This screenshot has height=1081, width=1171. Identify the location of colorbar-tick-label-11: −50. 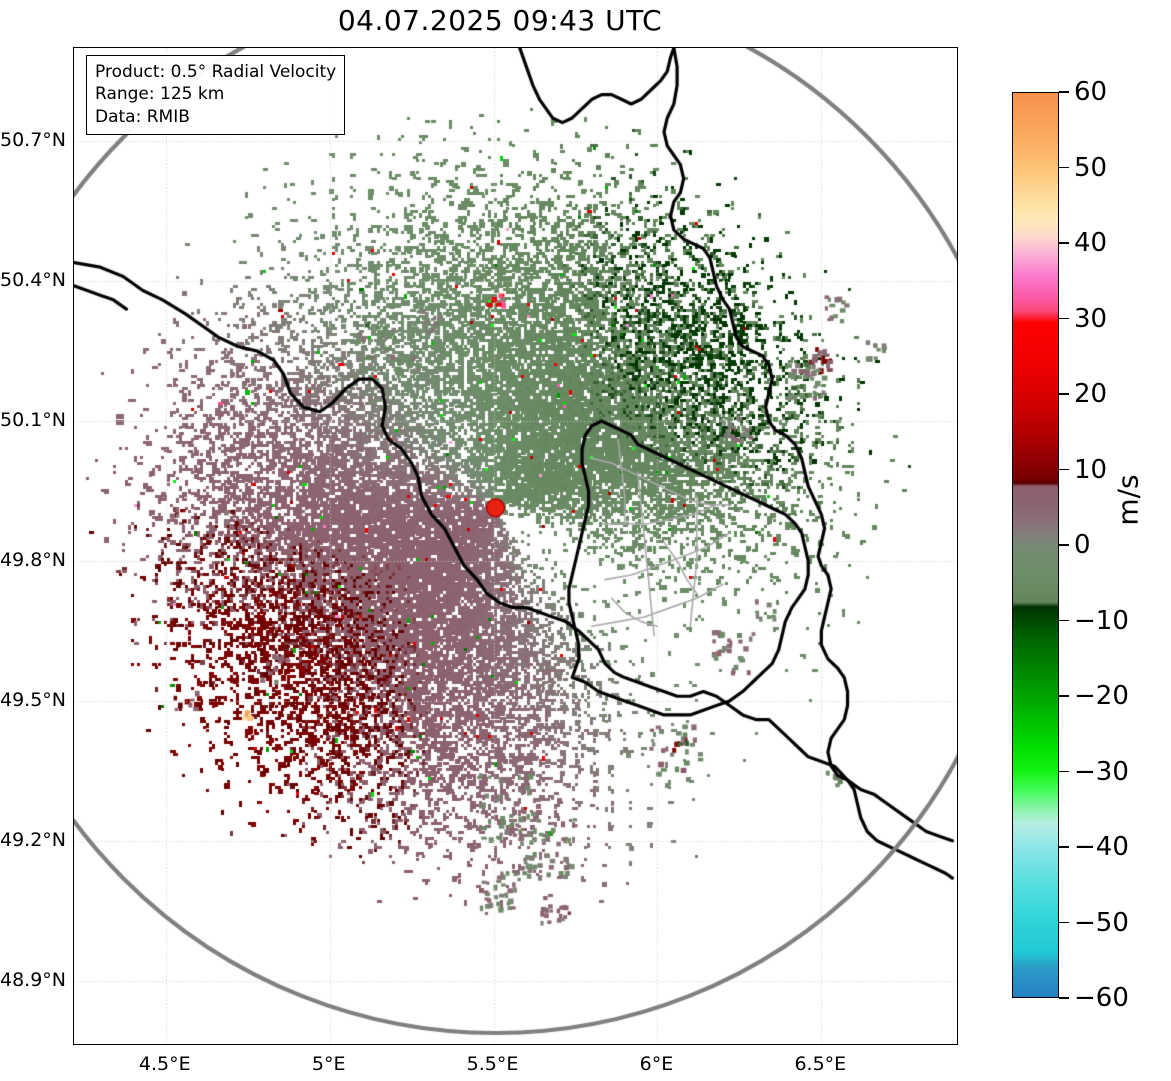
(1101, 922).